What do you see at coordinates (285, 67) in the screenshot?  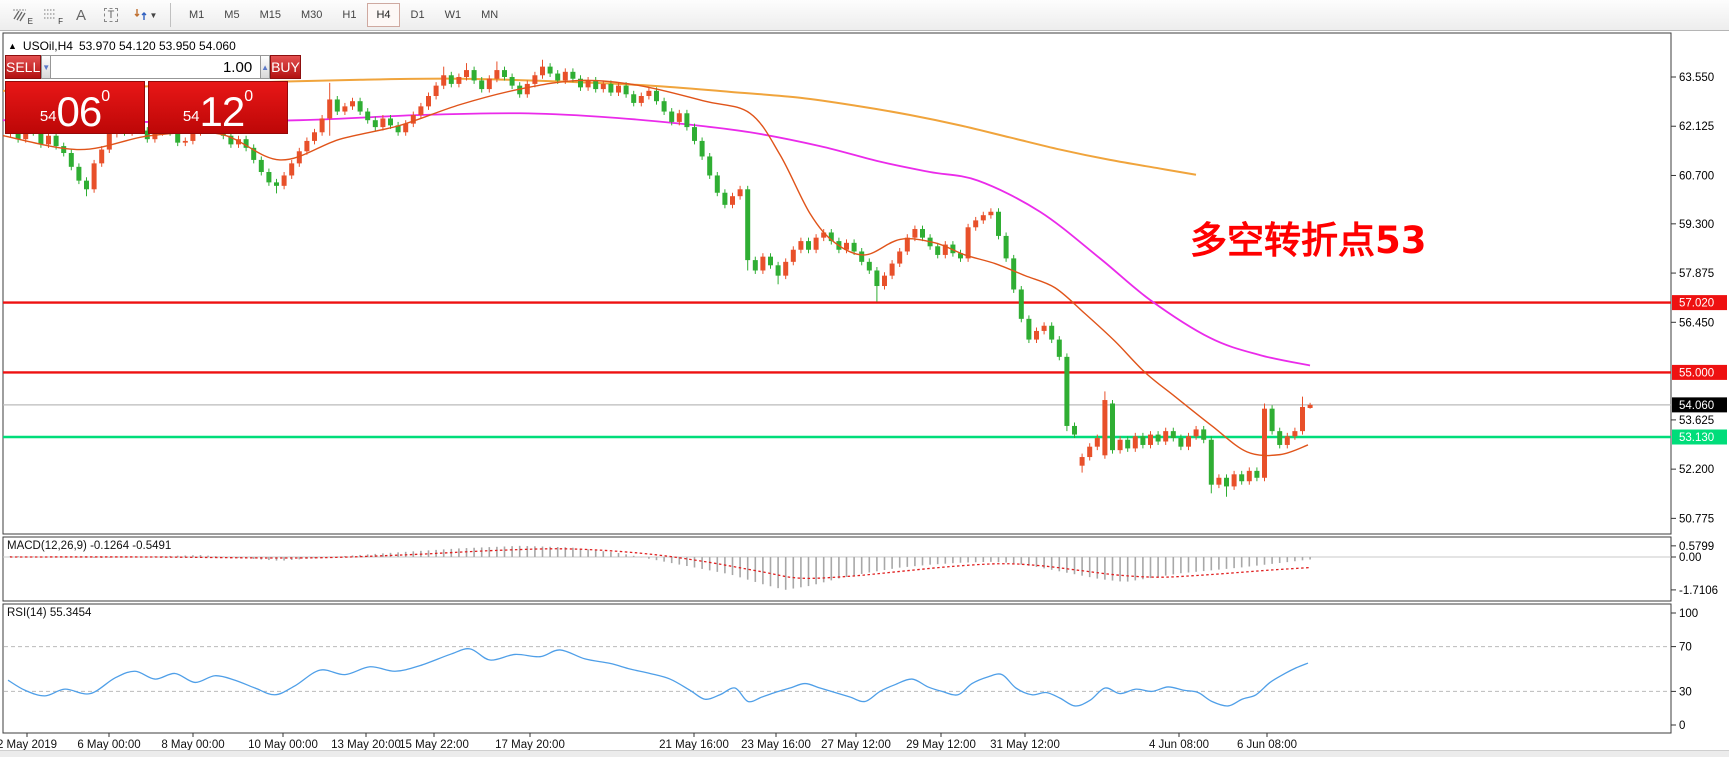 I see `buy-button: BUY` at bounding box center [285, 67].